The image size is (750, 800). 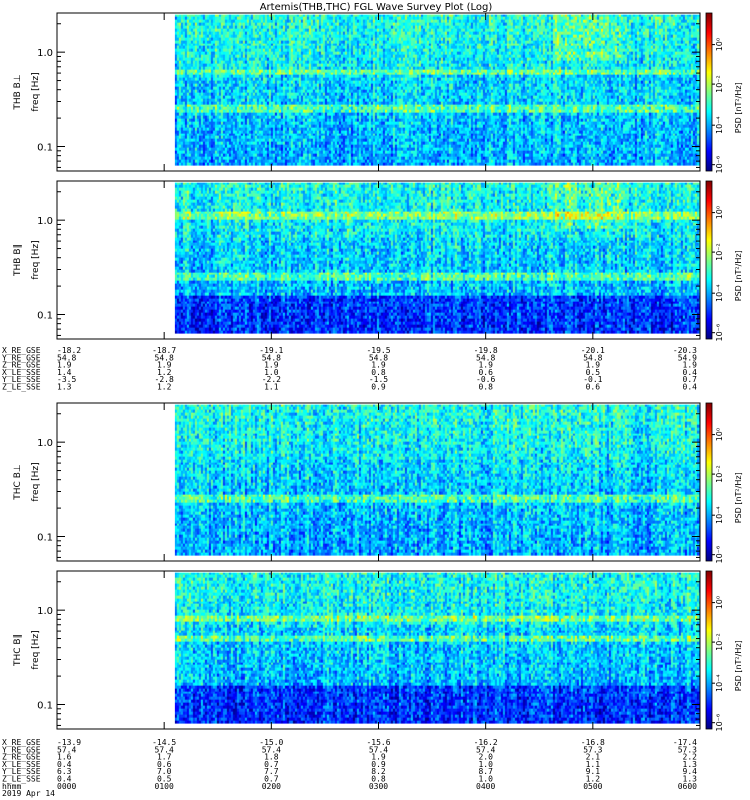 I want to click on ephemeris-value: 0000, so click(x=66, y=786).